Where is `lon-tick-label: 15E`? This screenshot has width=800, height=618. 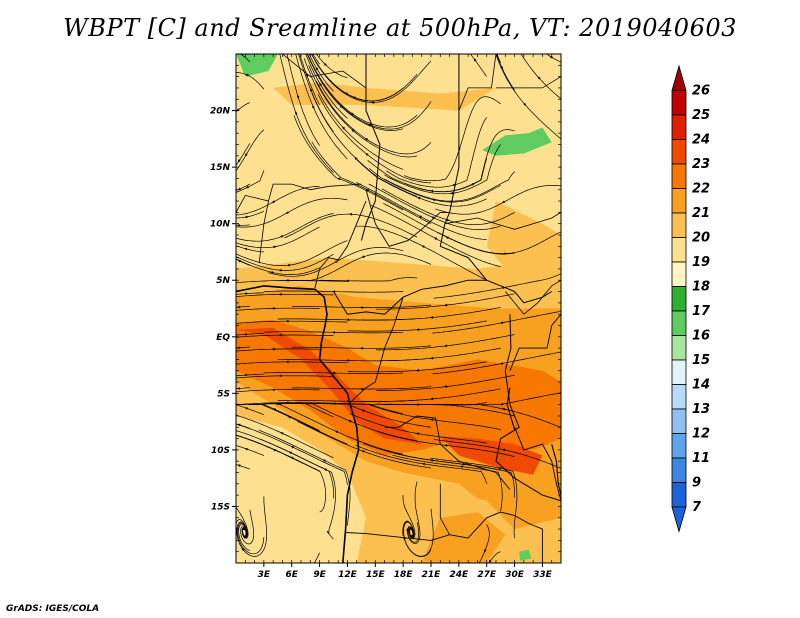
lon-tick-label: 15E is located at coordinates (376, 575).